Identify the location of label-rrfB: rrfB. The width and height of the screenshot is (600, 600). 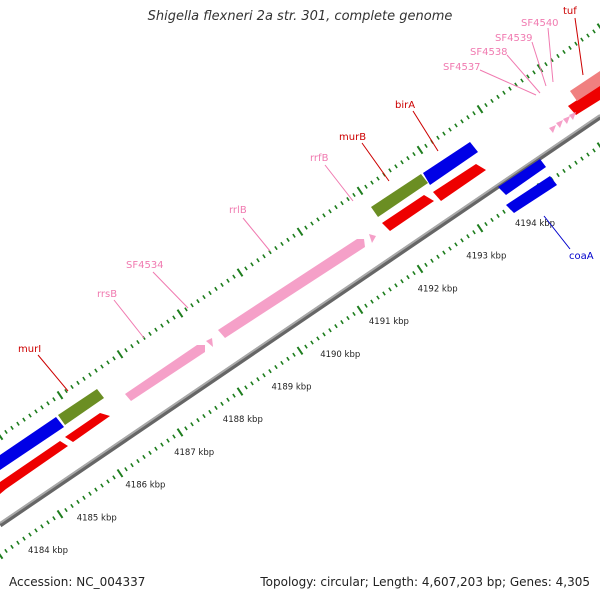
(319, 158).